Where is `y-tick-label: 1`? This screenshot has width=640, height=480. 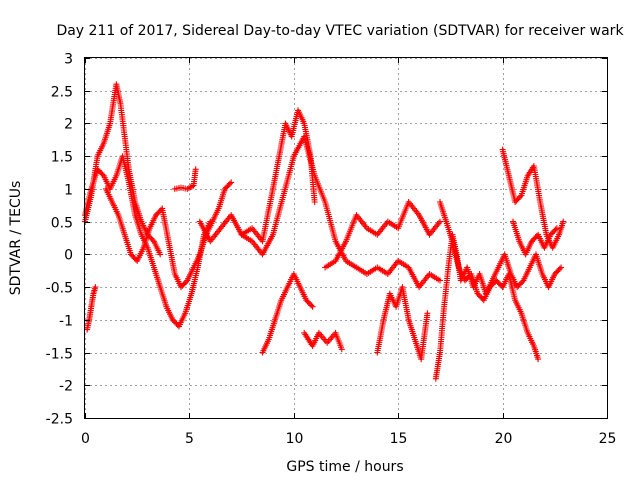
y-tick-label: 1 is located at coordinates (68, 191).